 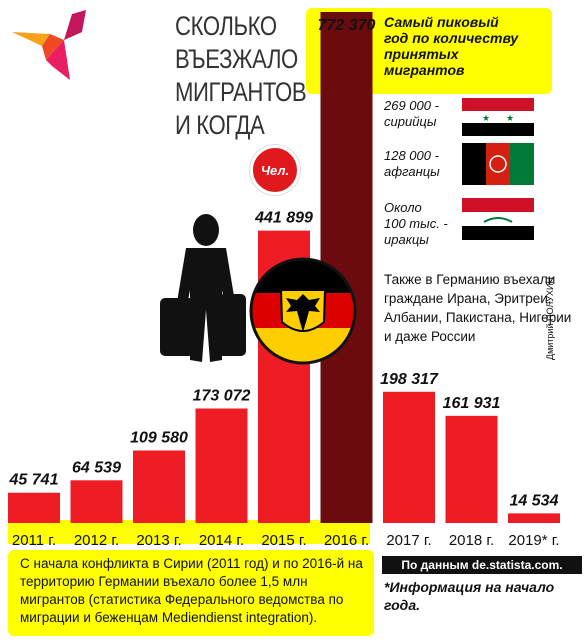 What do you see at coordinates (241, 92) in the screenshot?
I see `title-line: МИГРАНТОВ` at bounding box center [241, 92].